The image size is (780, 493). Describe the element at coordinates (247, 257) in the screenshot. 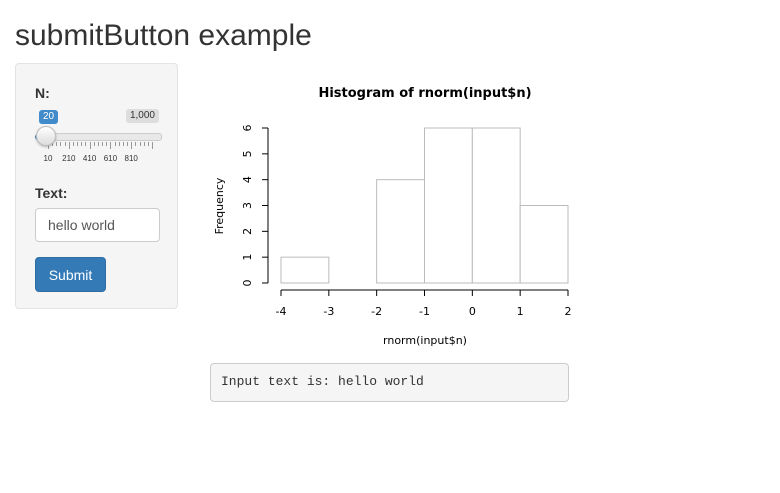

I see `y-tick-label: 1` at that location.